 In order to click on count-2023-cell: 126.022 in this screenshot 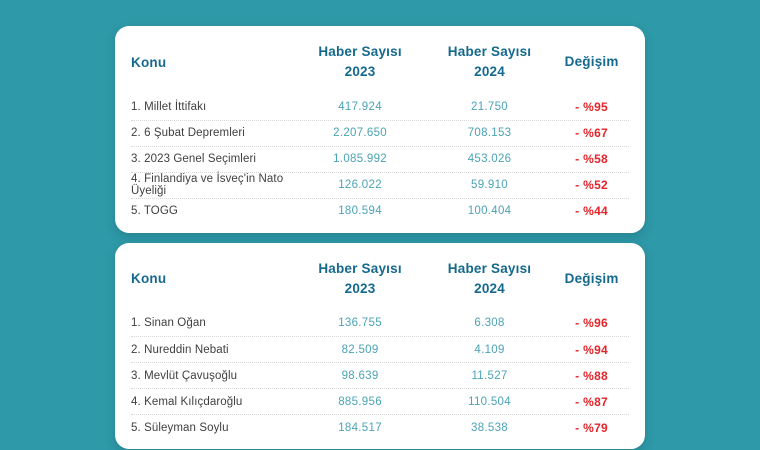, I will do `click(360, 185)`.